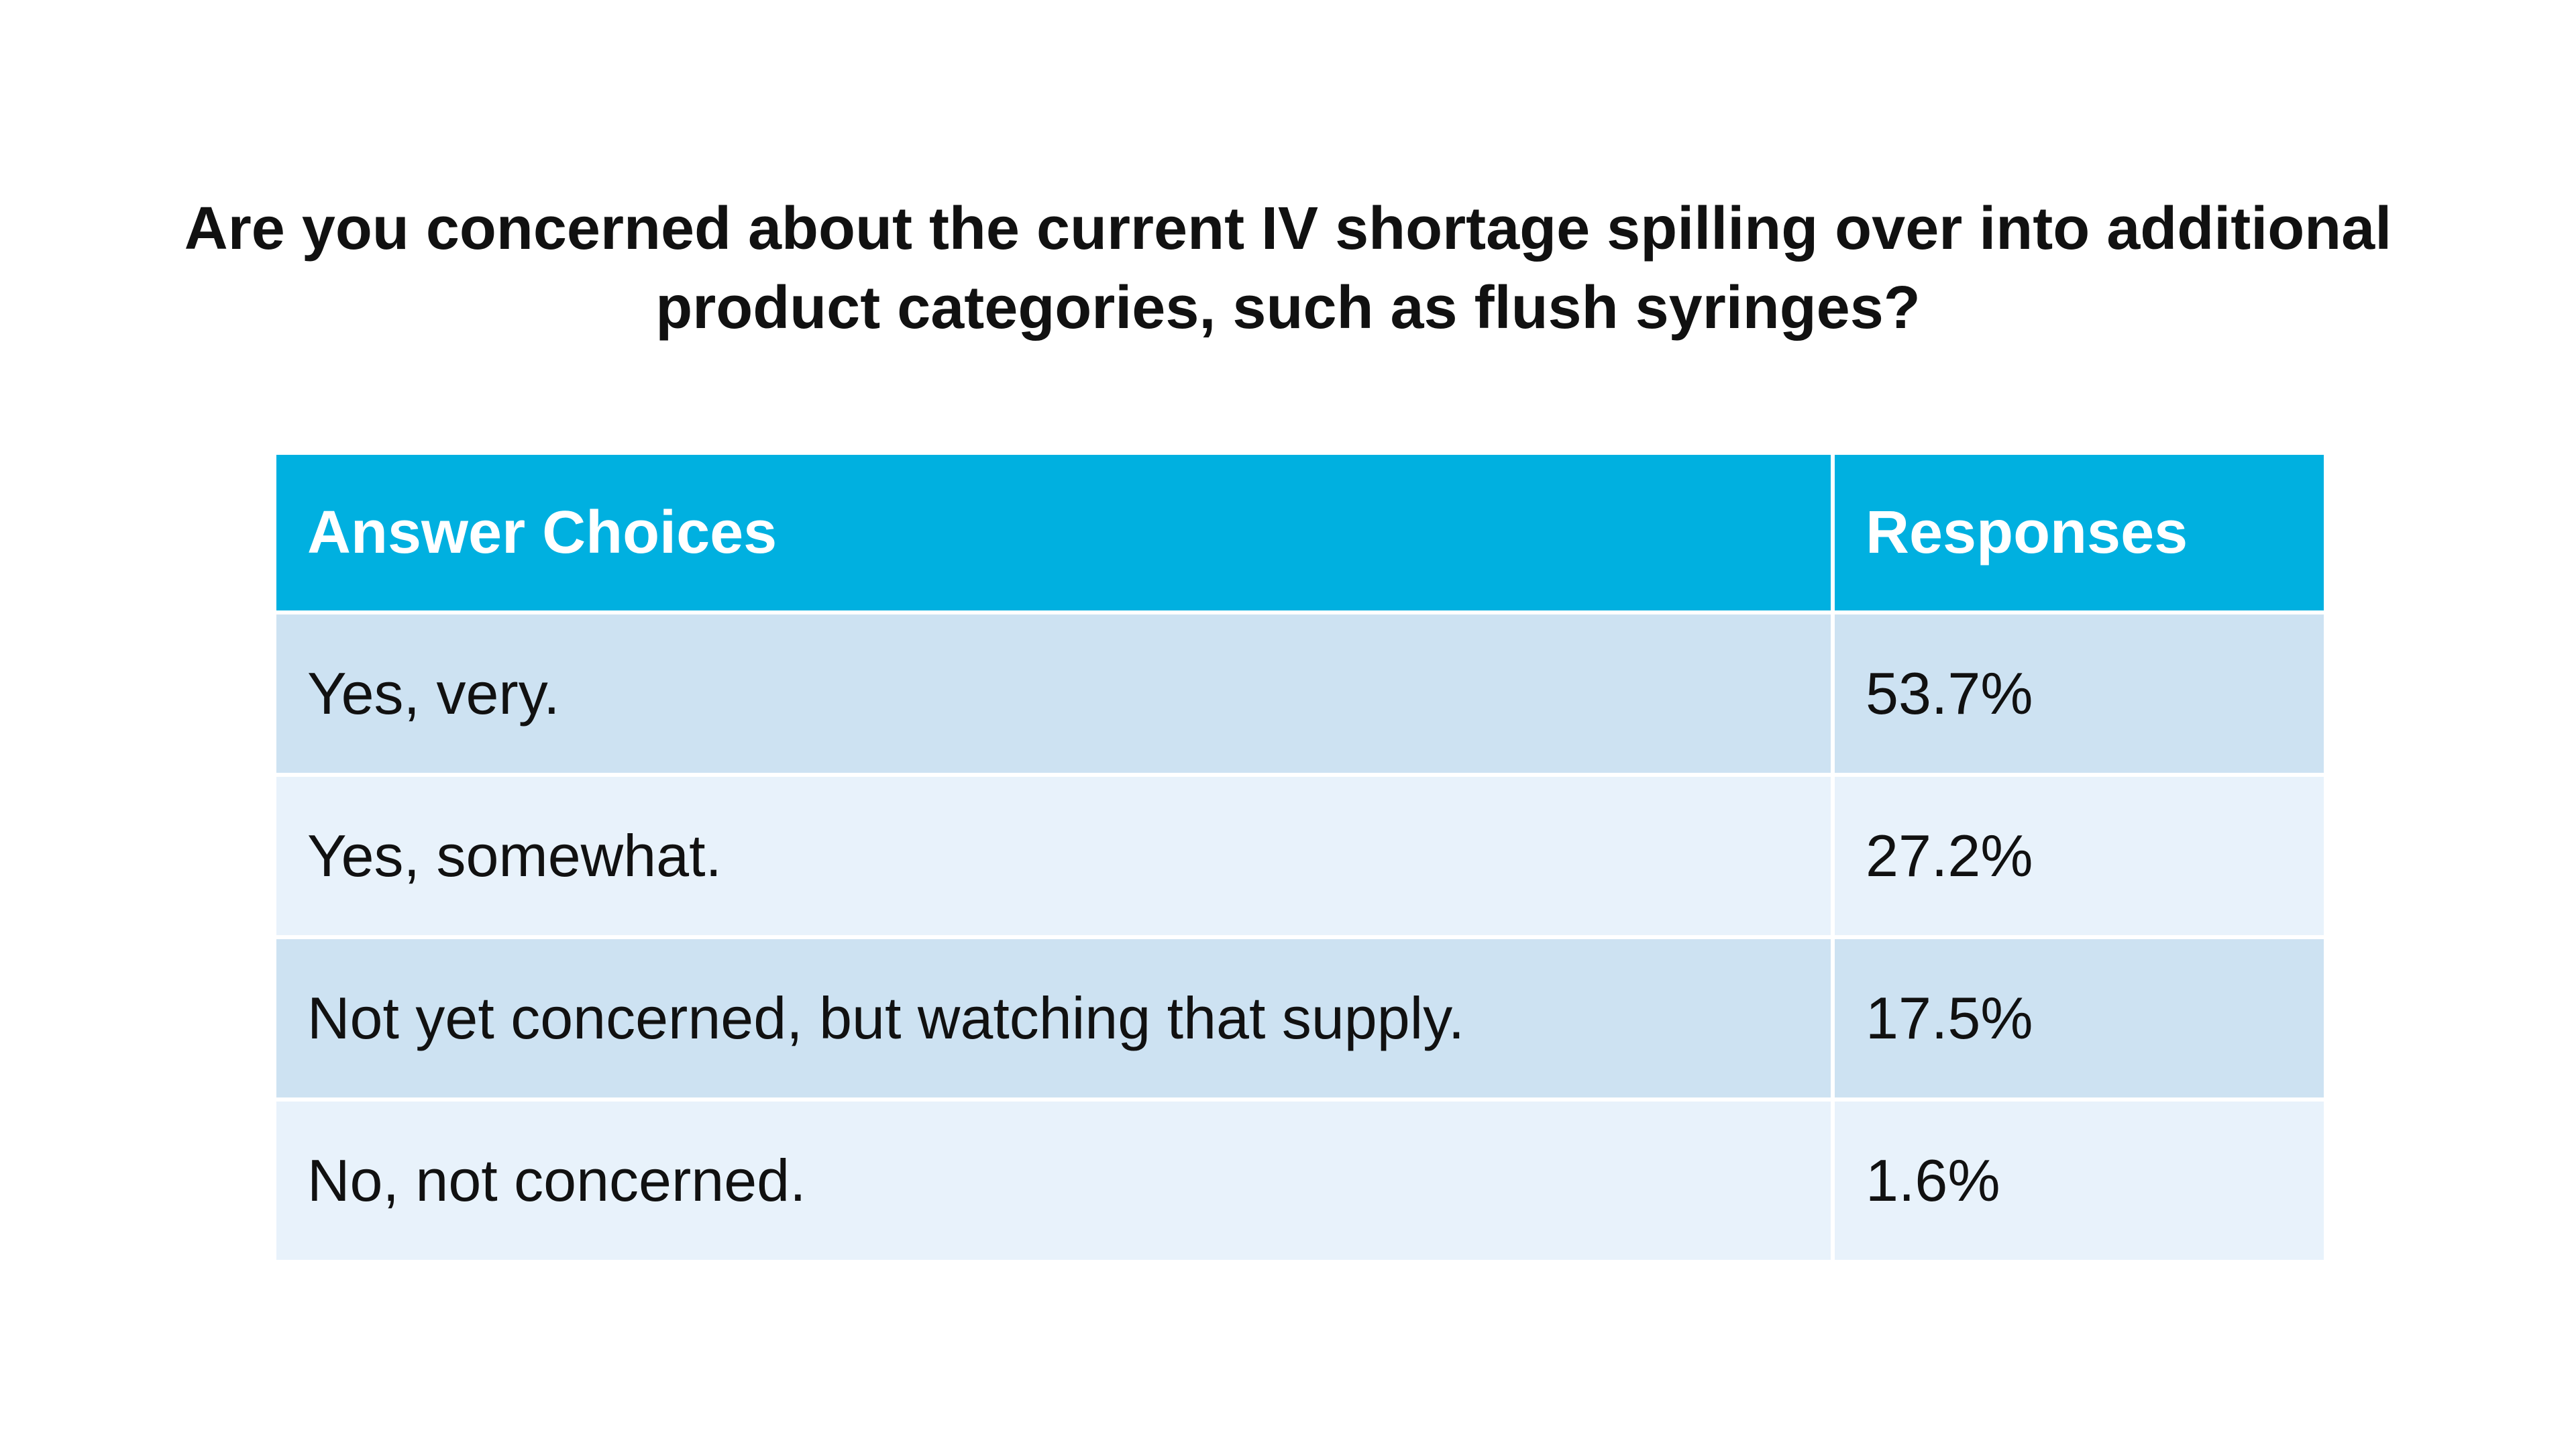  I want to click on answer-choice-cell: Yes, very., so click(1054, 692).